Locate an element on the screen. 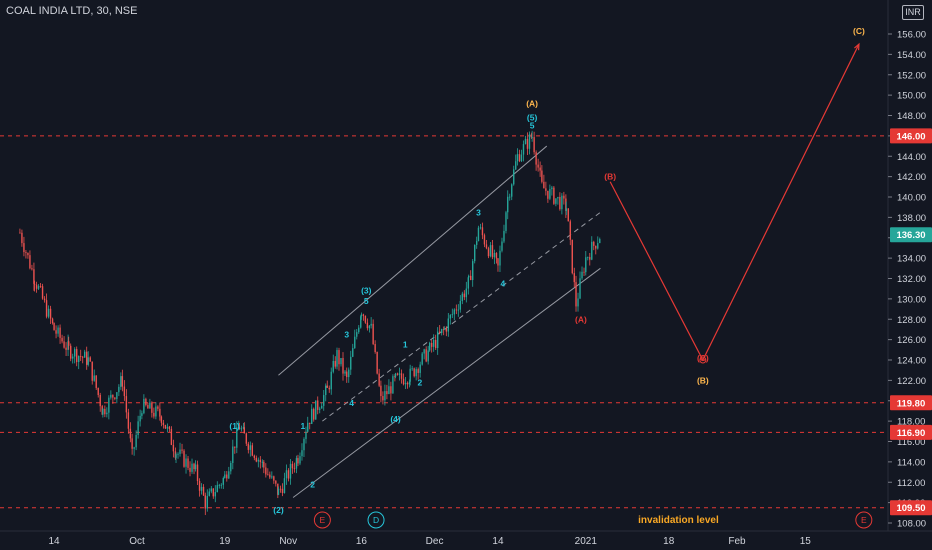 This screenshot has width=932, height=550. level-price-tag is located at coordinates (911, 432).